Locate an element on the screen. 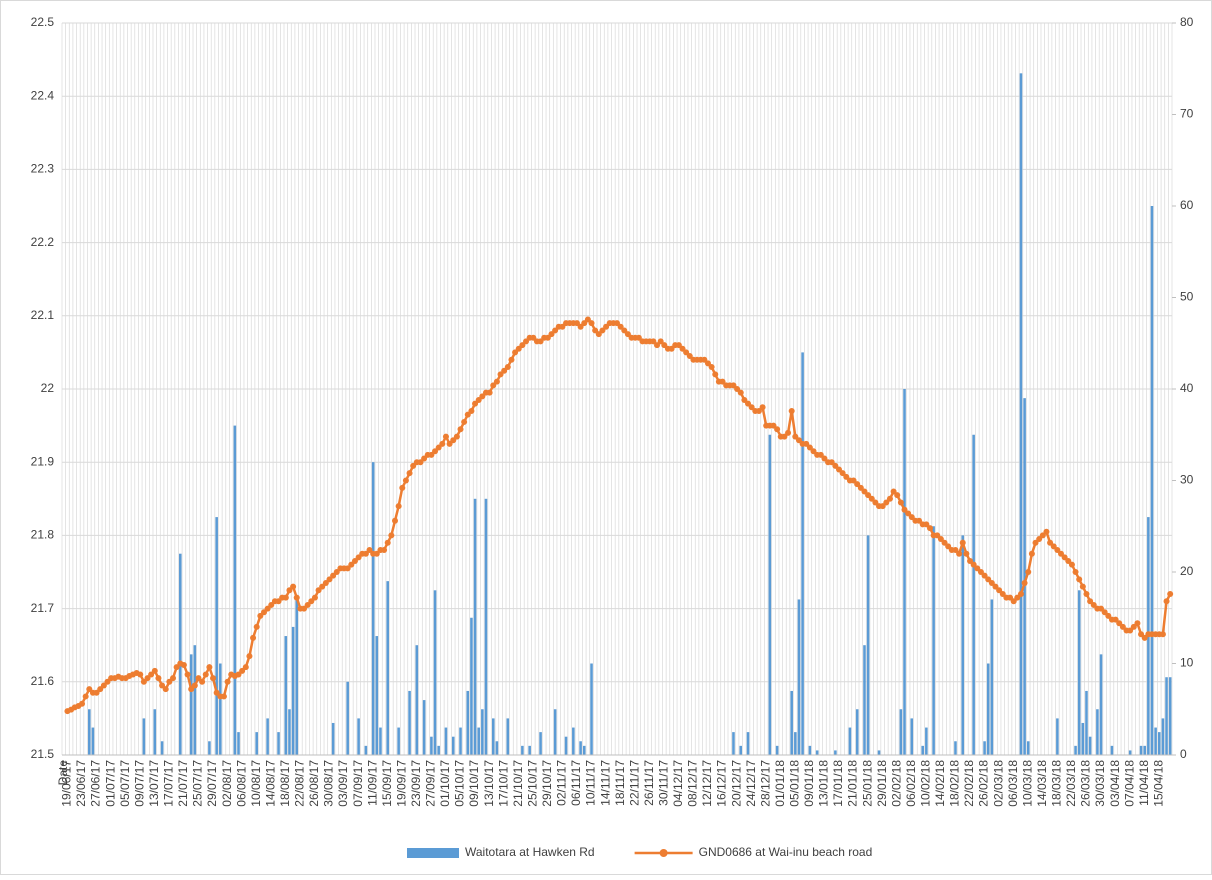 Image resolution: width=1212 pixels, height=880 pixels. x-tick-label: 20/12/17 is located at coordinates (736, 783).